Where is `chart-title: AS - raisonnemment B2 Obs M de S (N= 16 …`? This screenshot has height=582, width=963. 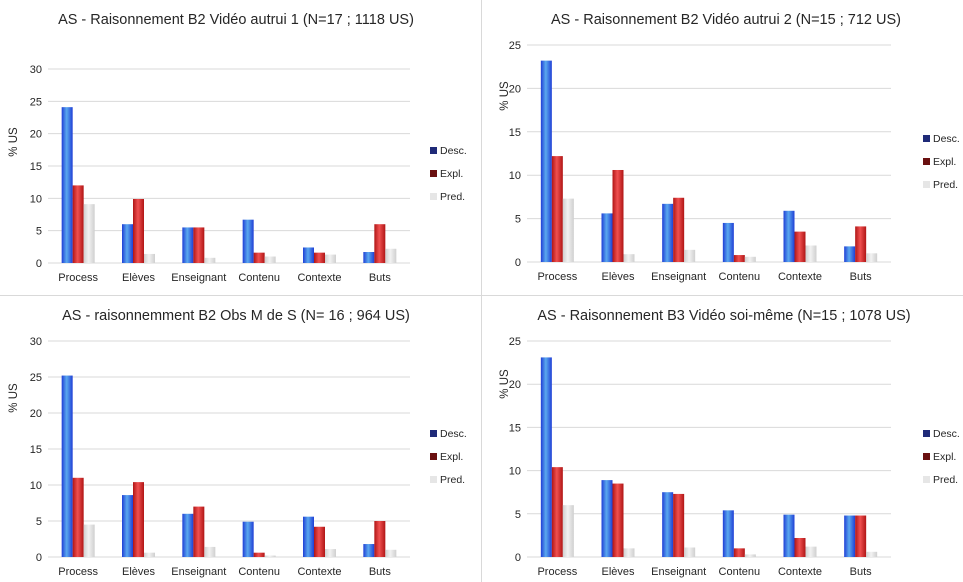
chart-title: AS - raisonnemment B2 Obs M de S (N= 16 … is located at coordinates (236, 316).